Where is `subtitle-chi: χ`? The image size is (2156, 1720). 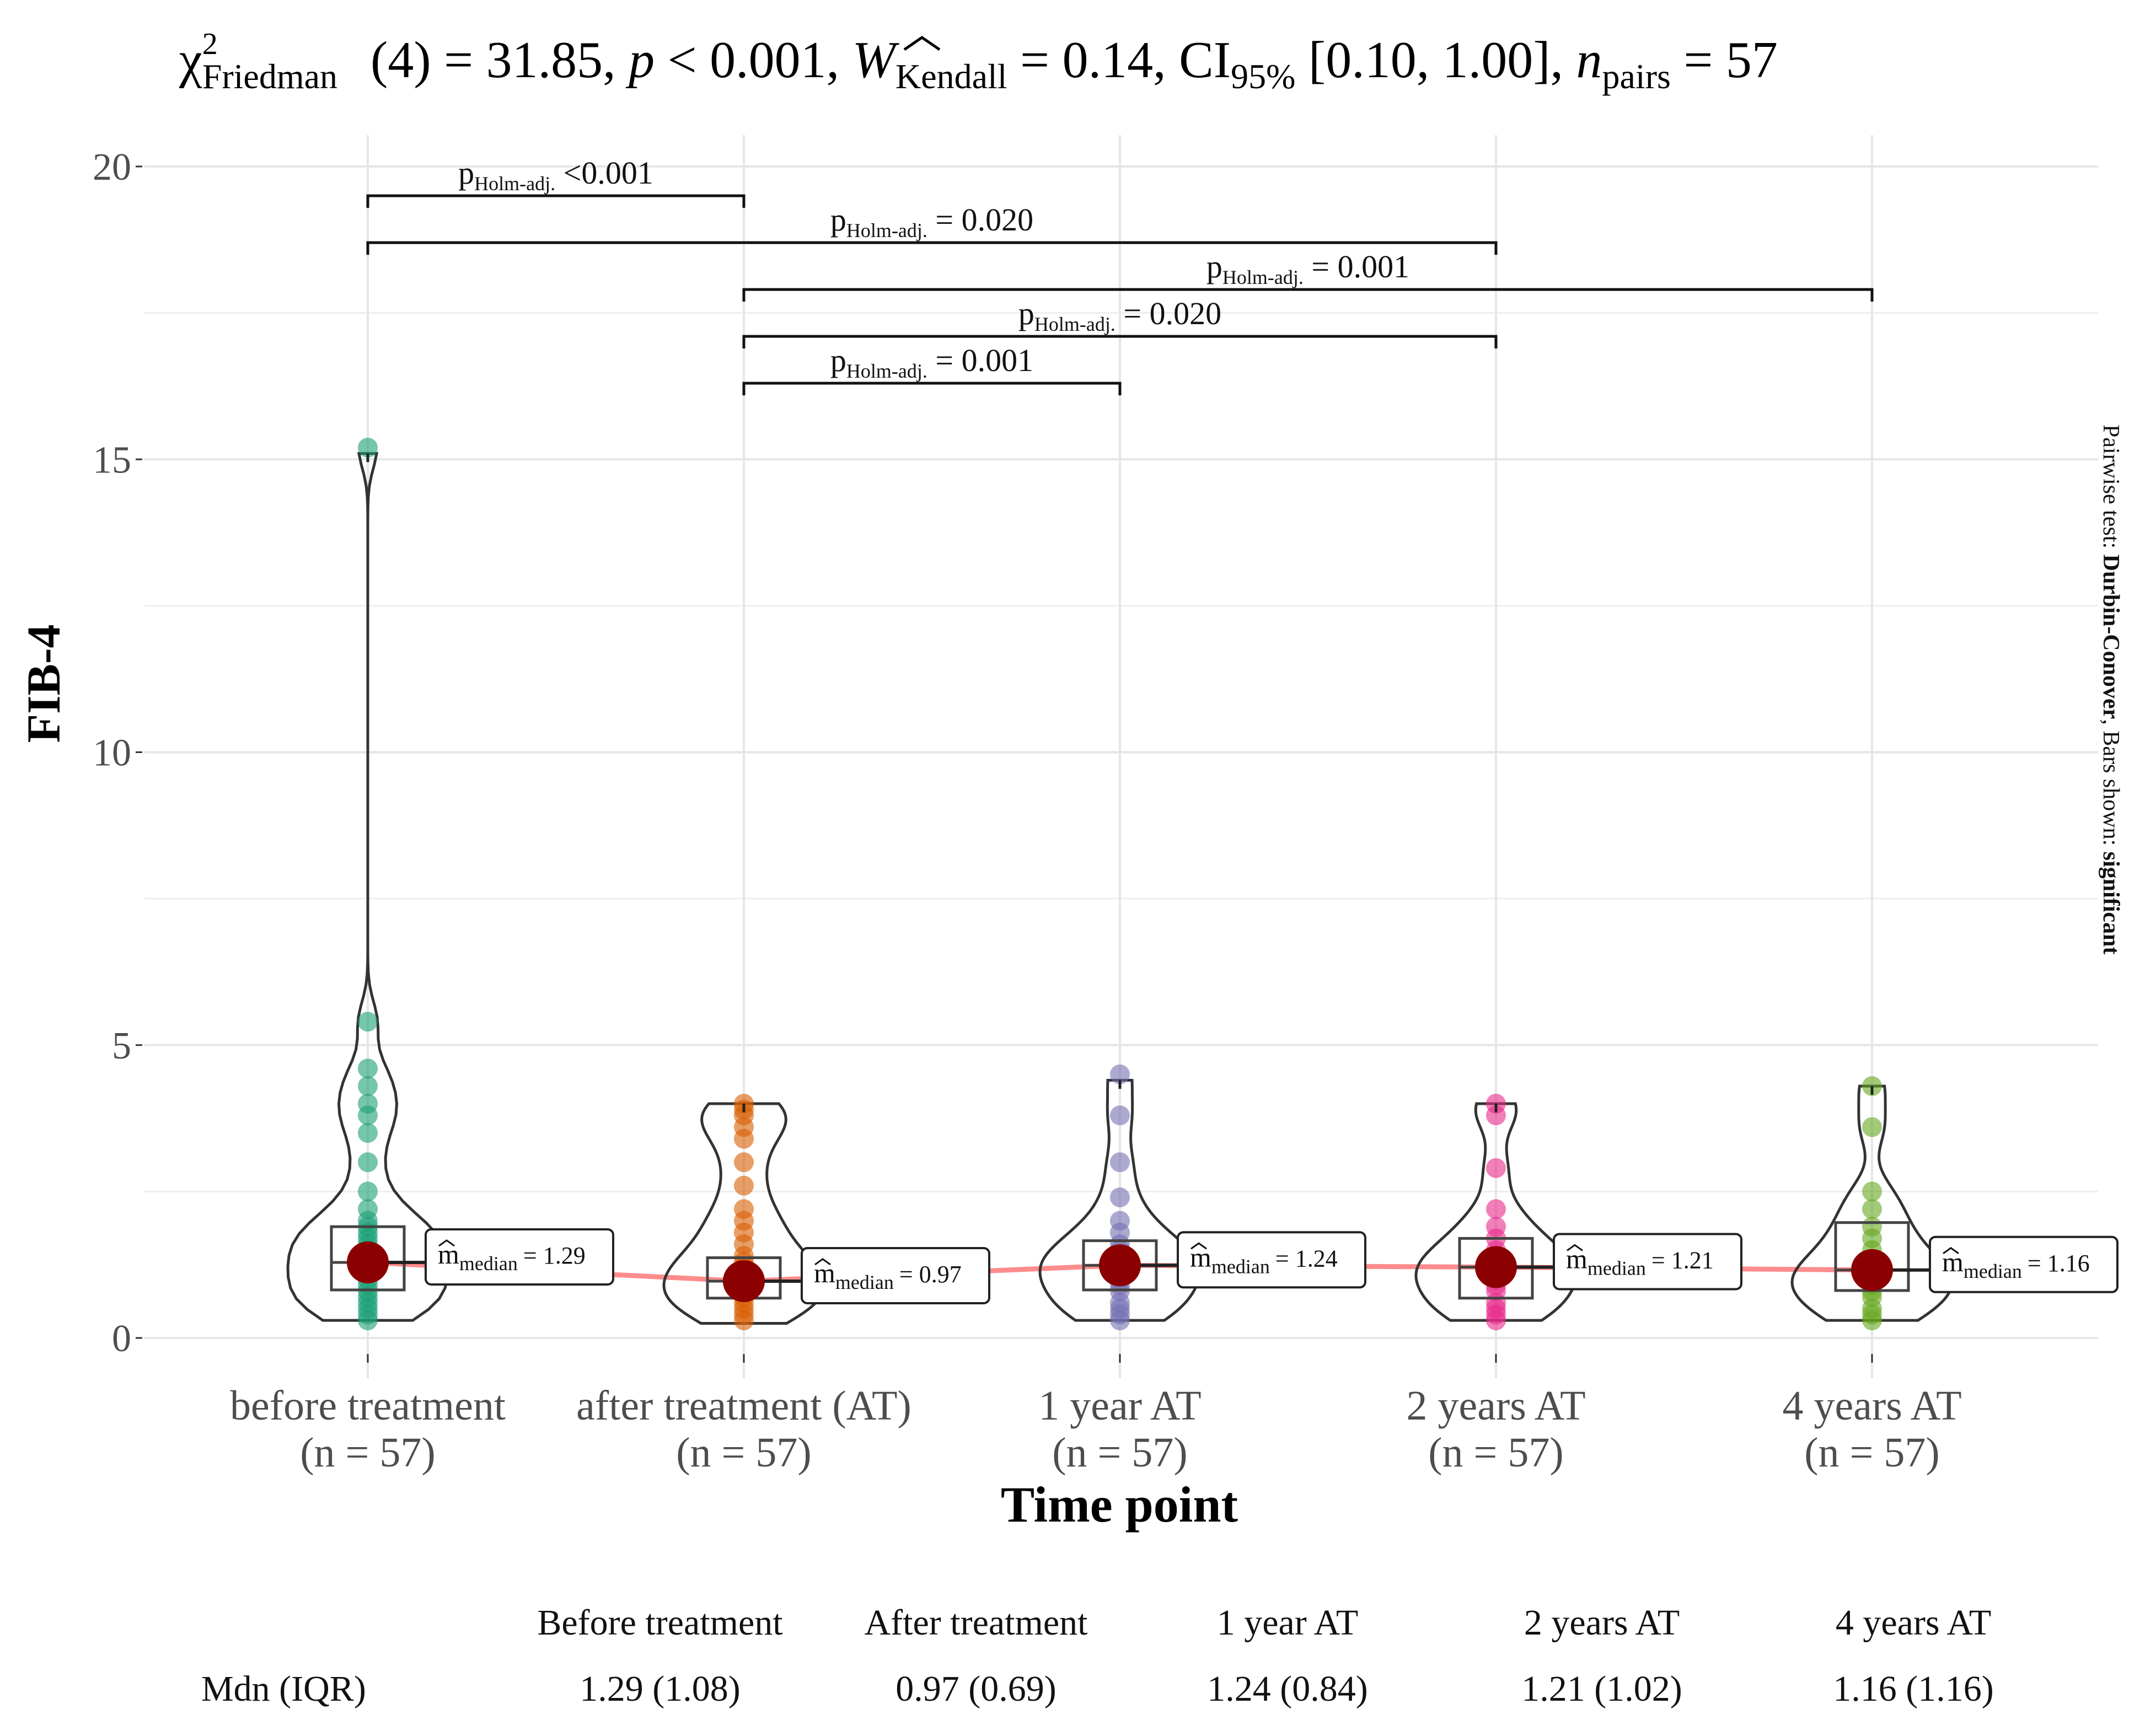
subtitle-chi: χ is located at coordinates (190, 60).